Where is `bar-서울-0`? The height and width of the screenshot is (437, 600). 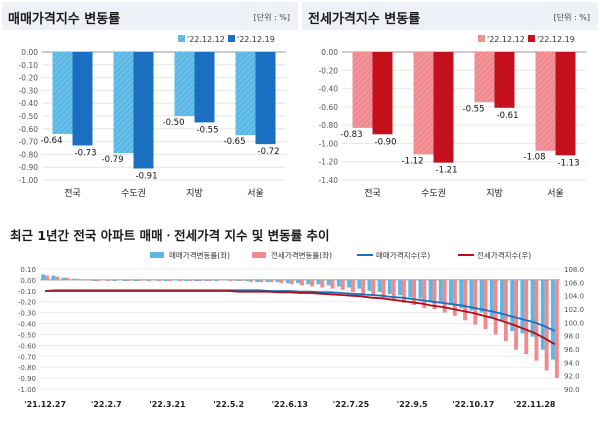 bar-서울-0 is located at coordinates (245, 94).